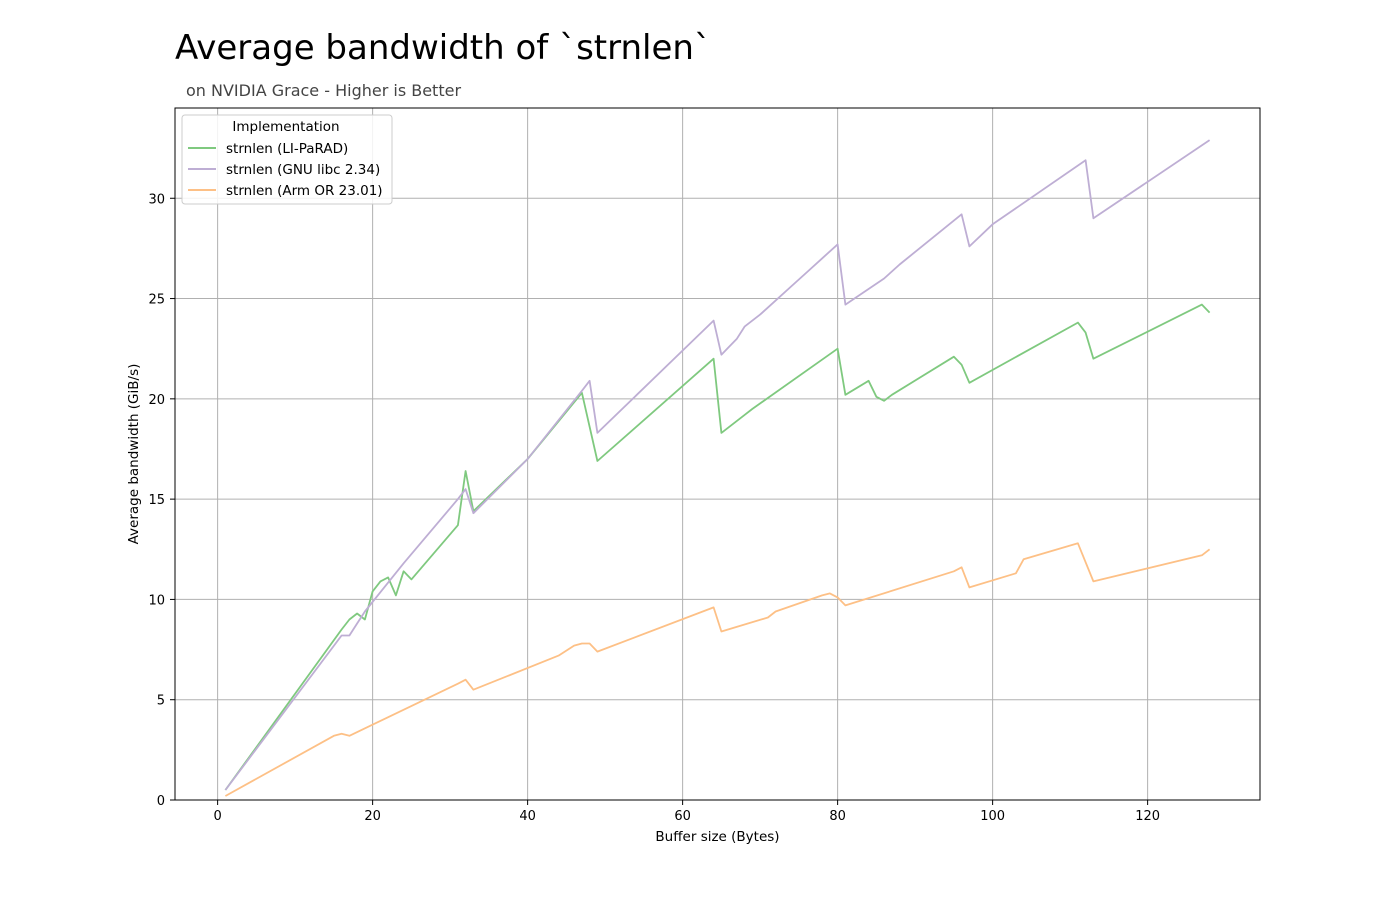  I want to click on legend-title: Implementation, so click(285, 127).